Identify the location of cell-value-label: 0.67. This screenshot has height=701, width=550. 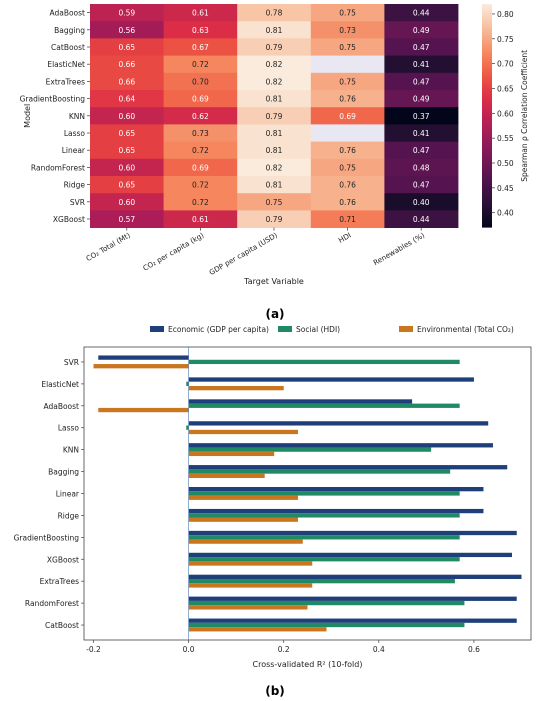
(200, 47).